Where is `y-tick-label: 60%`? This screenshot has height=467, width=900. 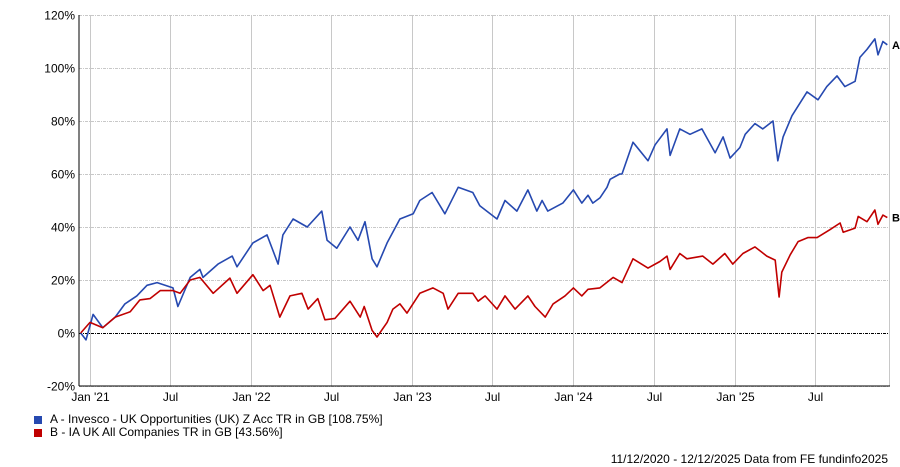 y-tick-label: 60% is located at coordinates (63, 175).